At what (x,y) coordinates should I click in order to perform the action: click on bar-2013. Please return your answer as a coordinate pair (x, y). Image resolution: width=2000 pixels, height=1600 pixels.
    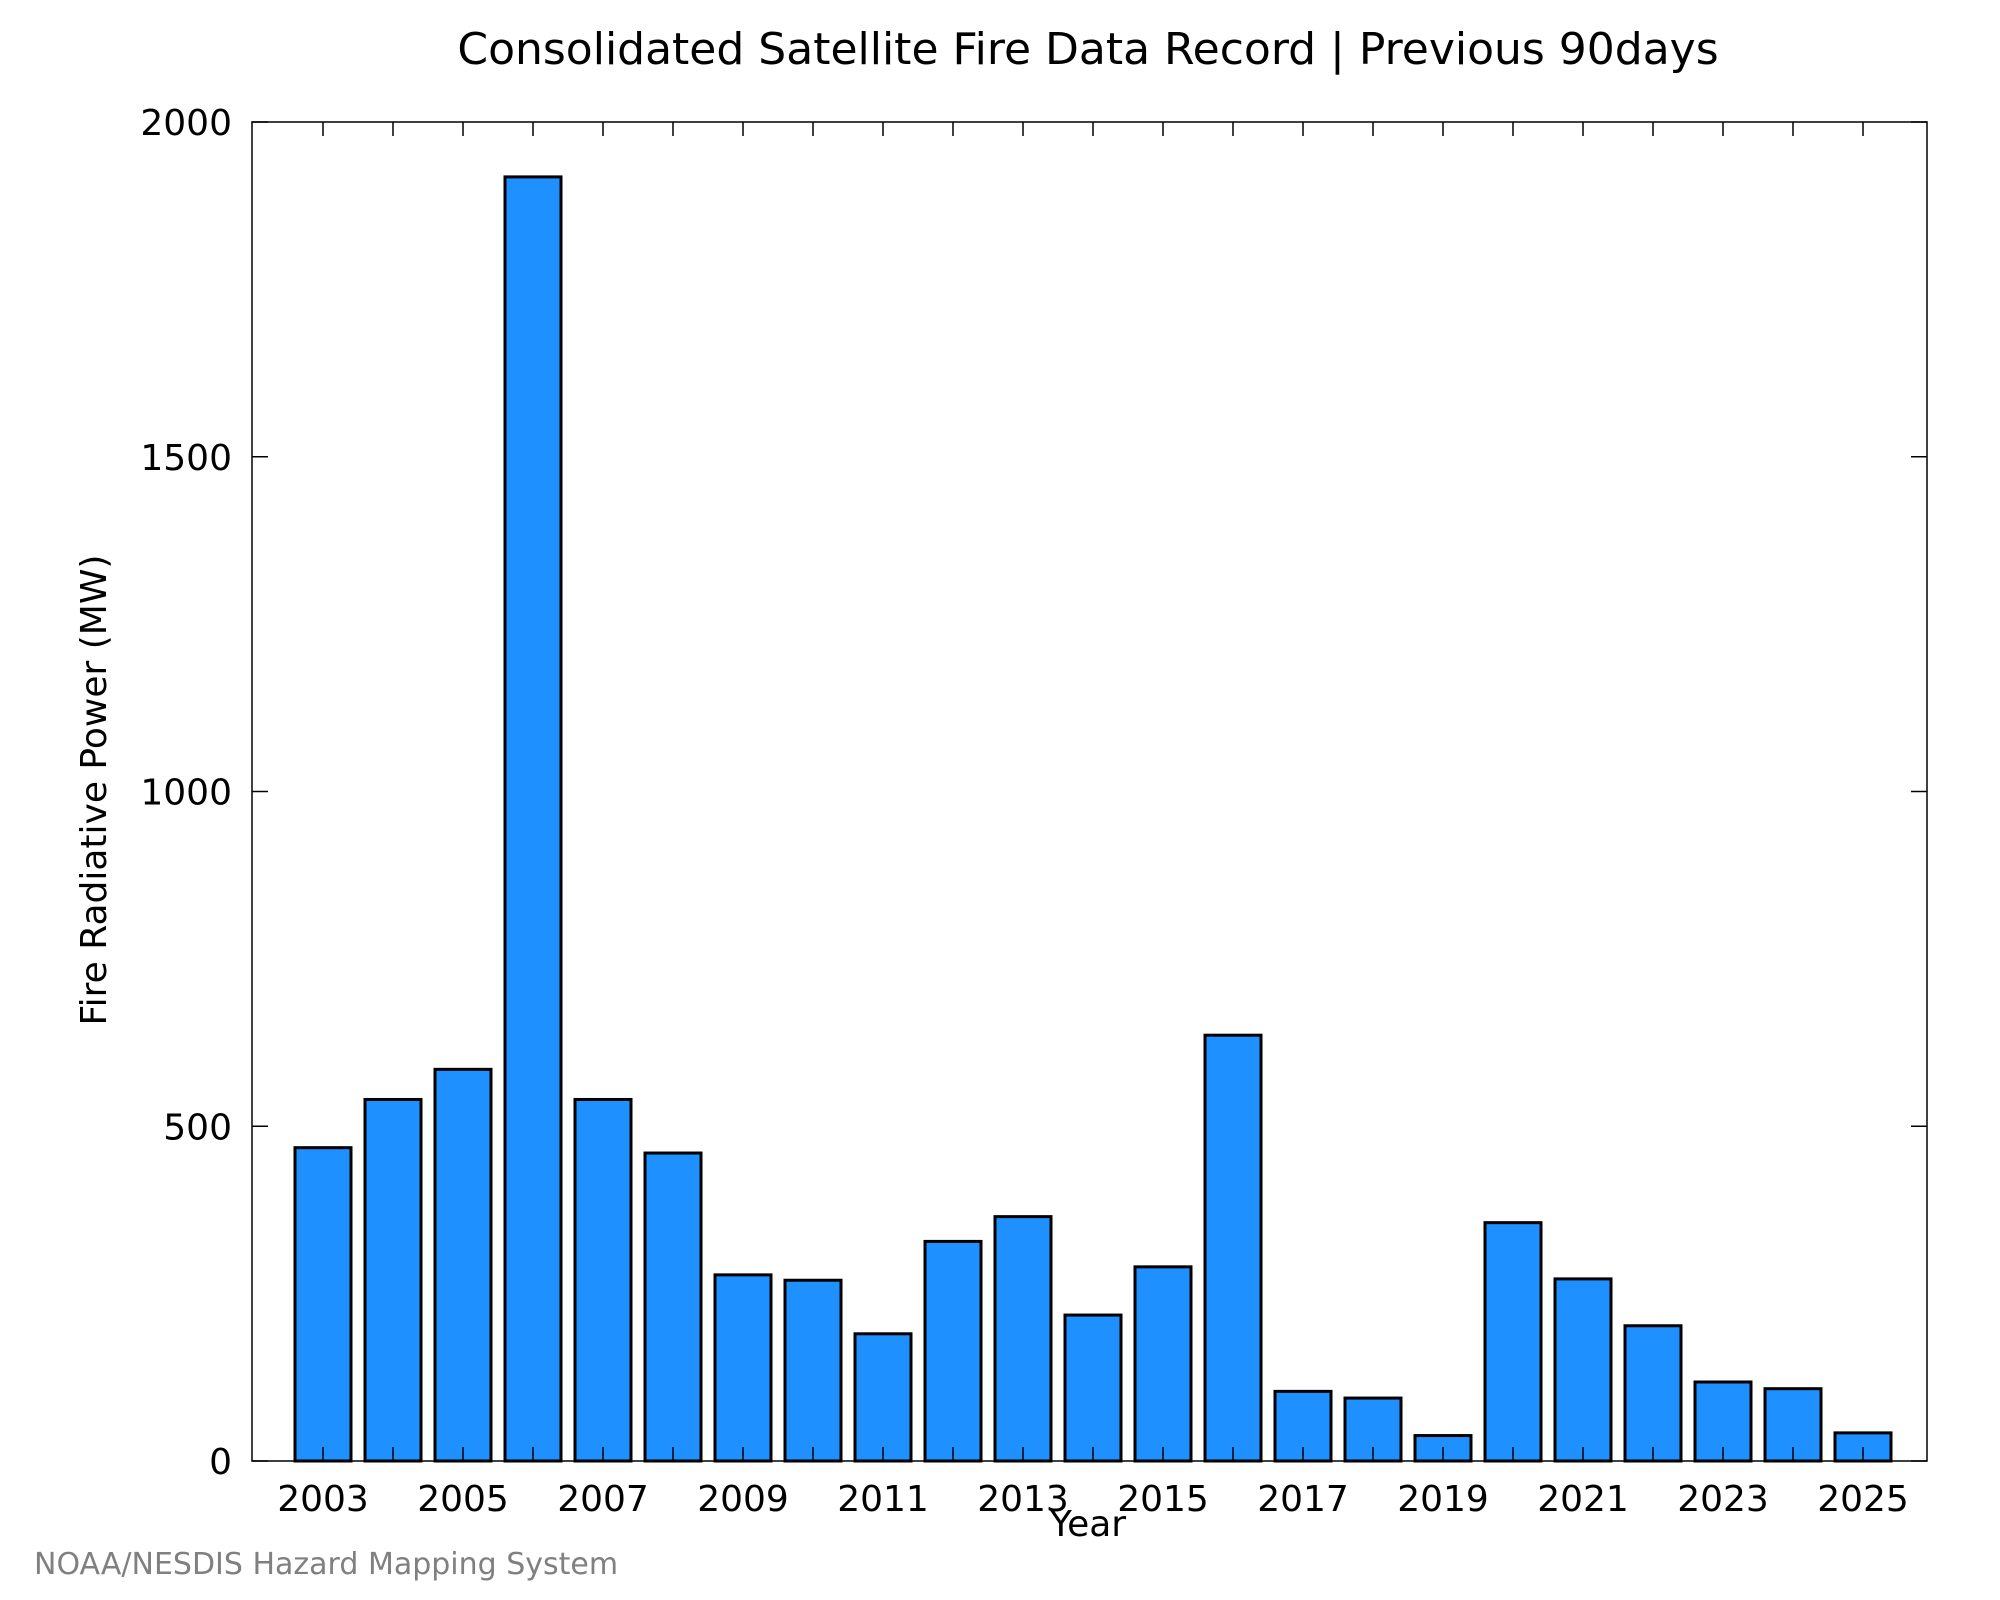
    Looking at the image, I should click on (1023, 1339).